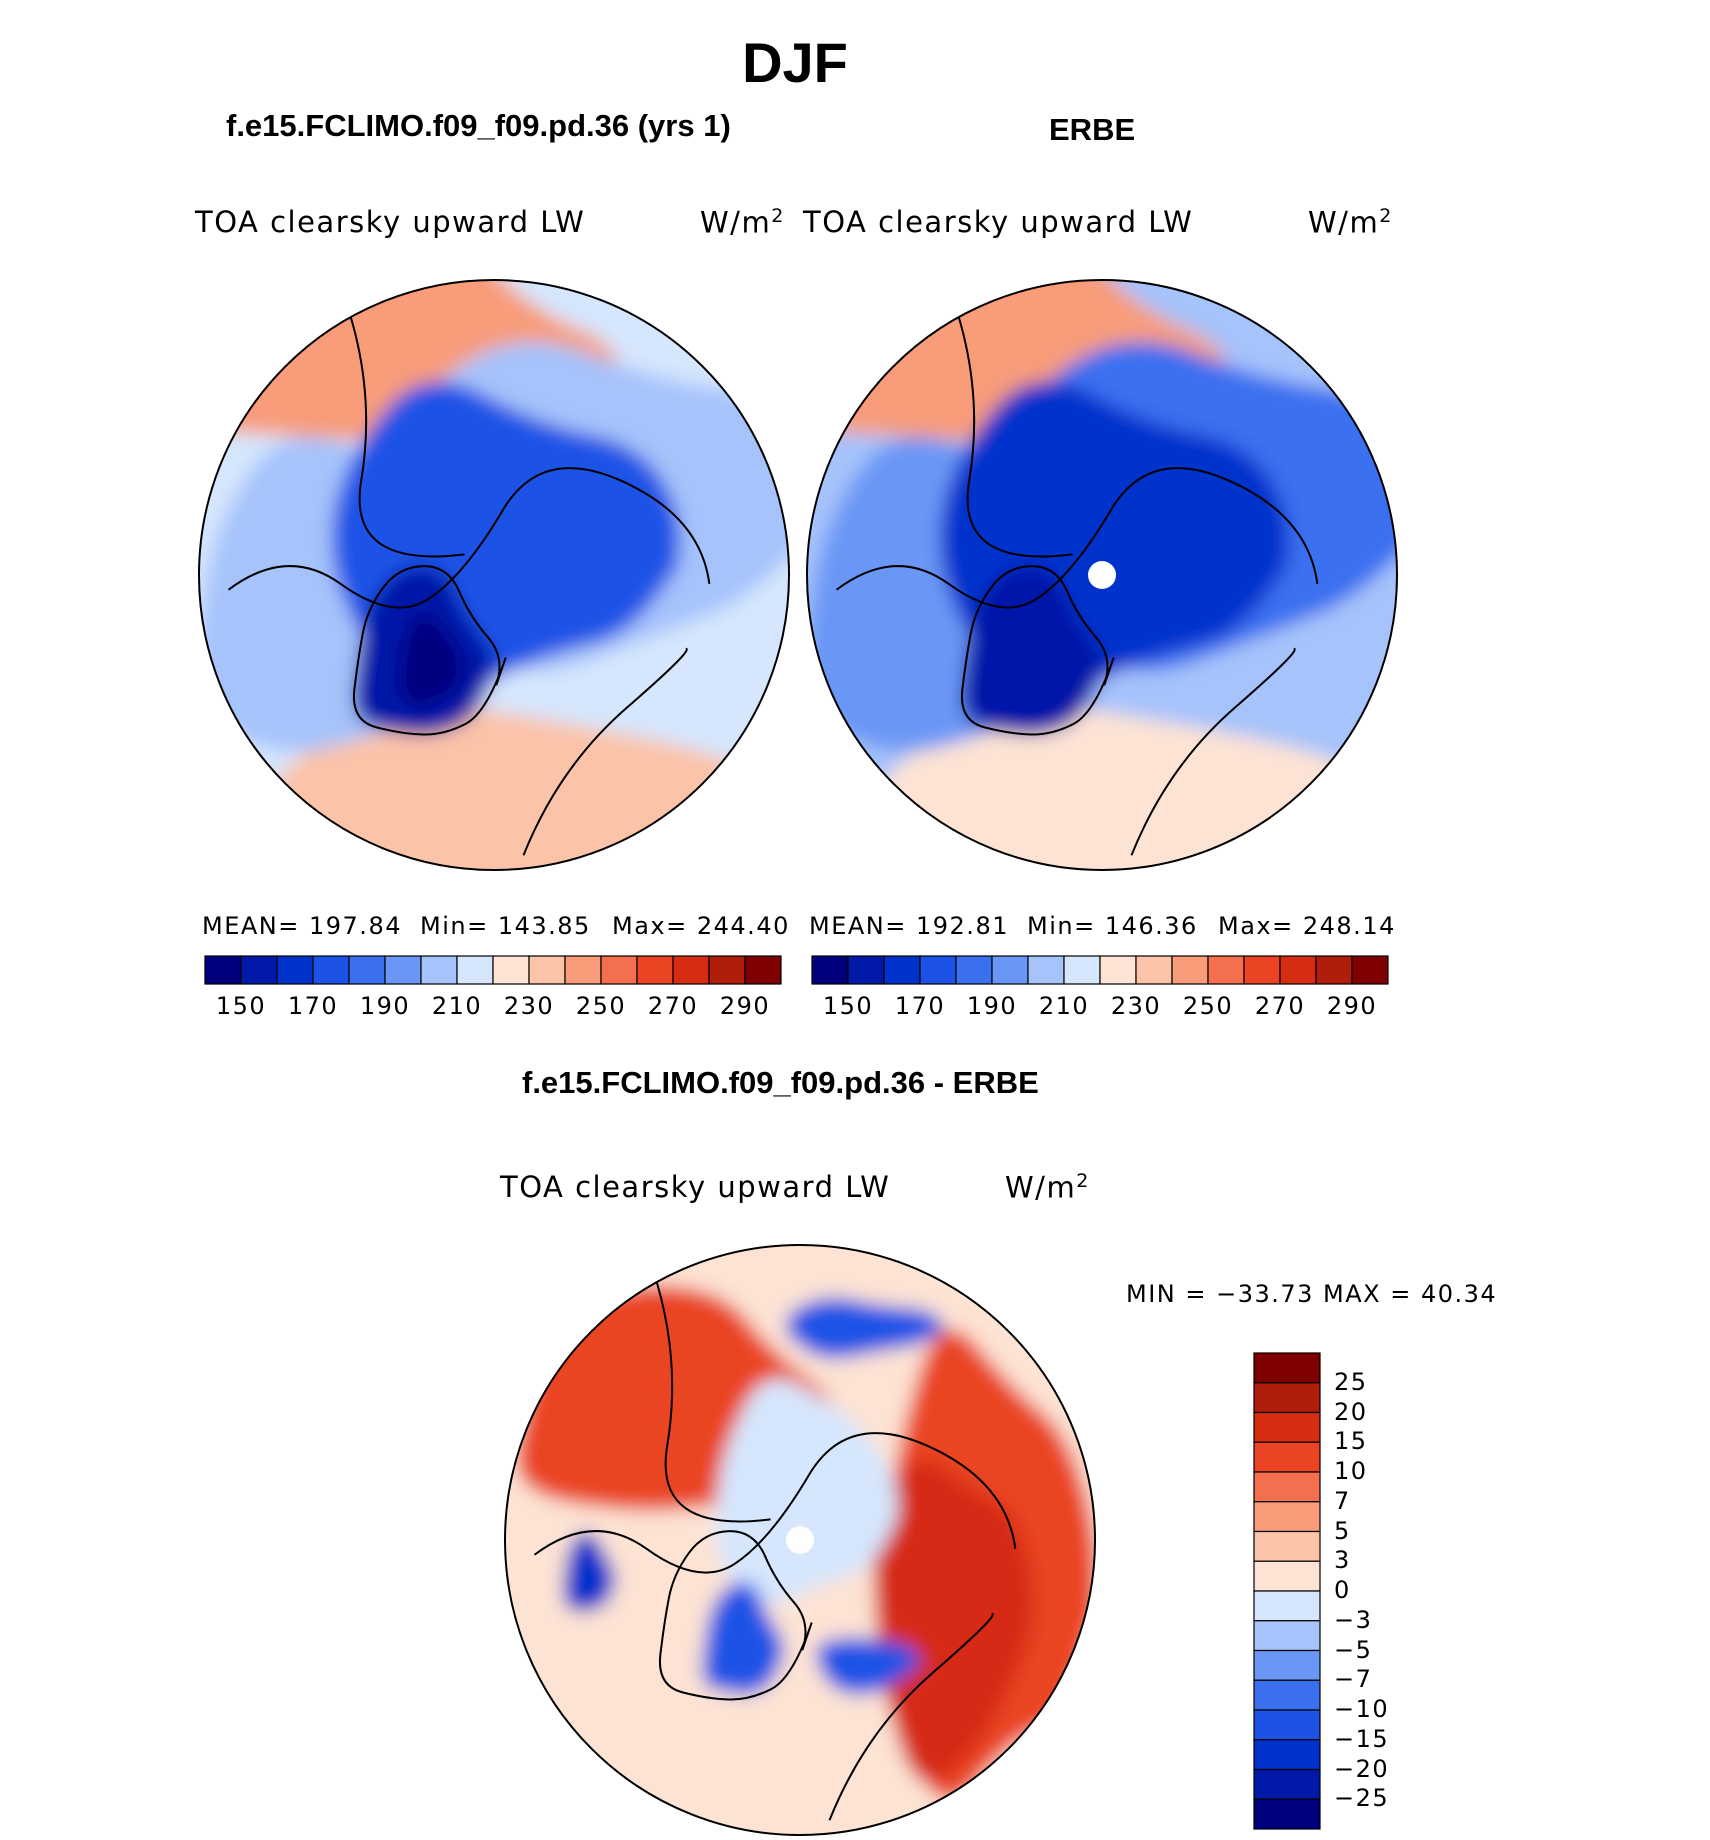 This screenshot has width=1710, height=1840. What do you see at coordinates (695, 1187) in the screenshot?
I see `panel-diff-variable: TOA clearsky upward LW` at bounding box center [695, 1187].